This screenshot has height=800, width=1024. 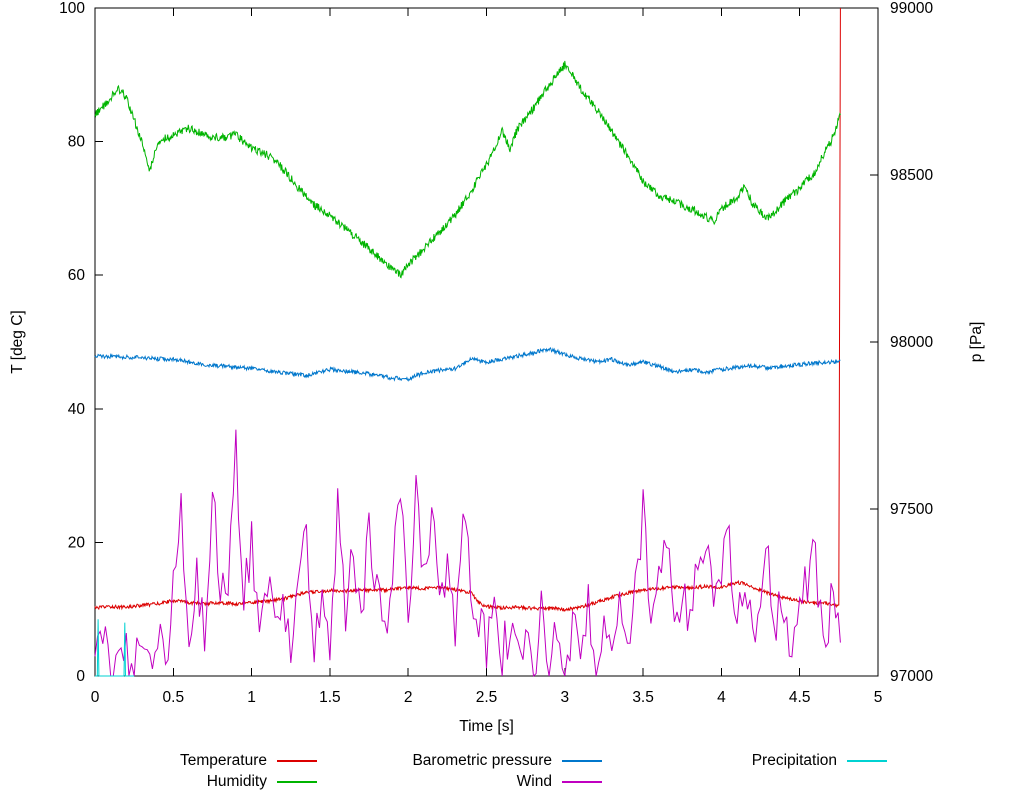 I want to click on x-tick-label: 4, so click(x=721, y=697).